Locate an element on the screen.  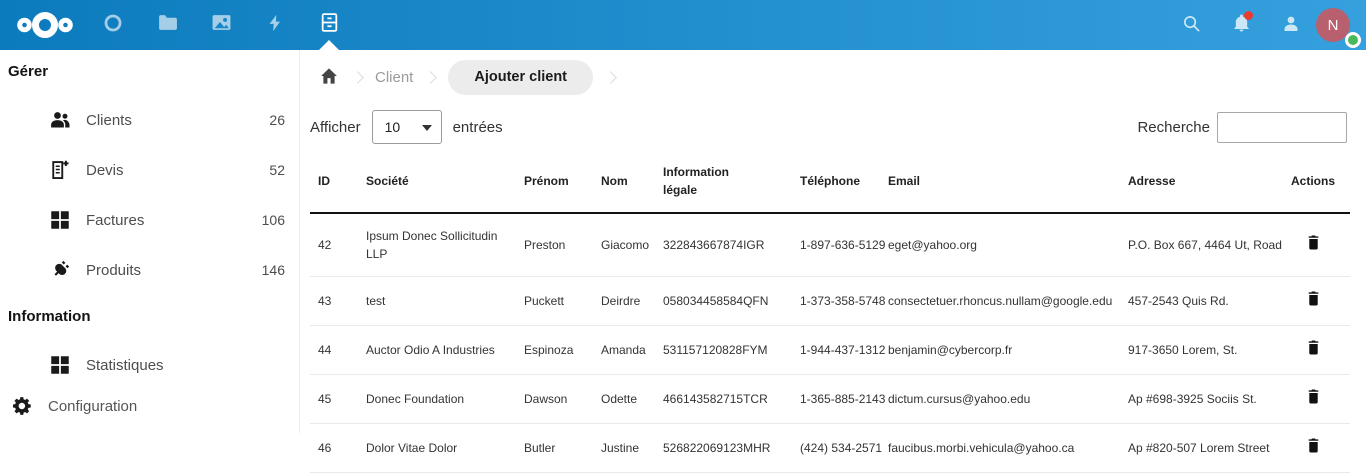
sidebar-item-label: Clients is located at coordinates (109, 120).